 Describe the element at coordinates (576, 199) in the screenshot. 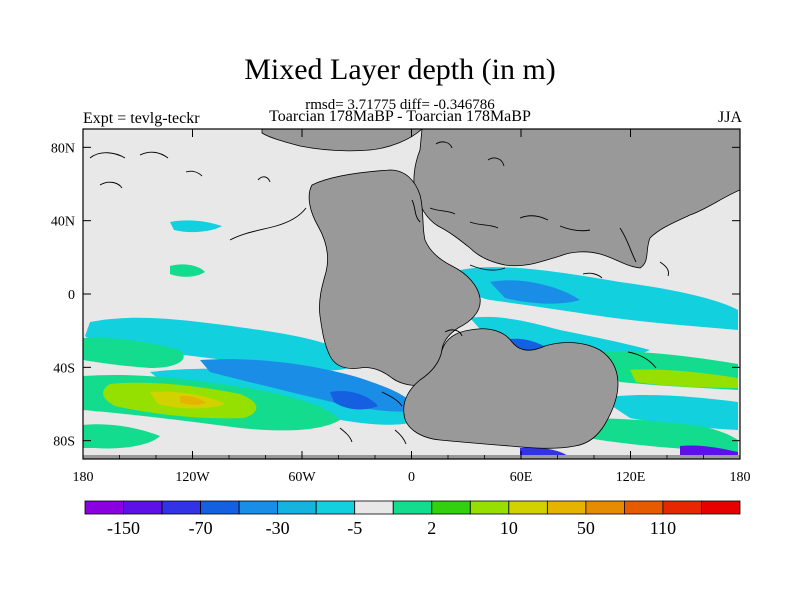

I see `landmass-north-pangaea` at that location.